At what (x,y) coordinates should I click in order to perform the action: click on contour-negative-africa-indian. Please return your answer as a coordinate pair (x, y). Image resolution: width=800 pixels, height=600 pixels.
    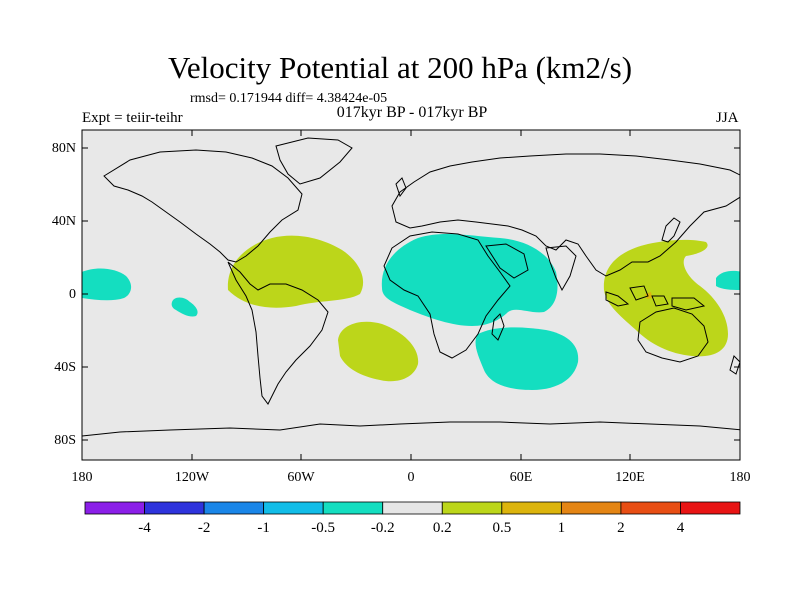
    Looking at the image, I should click on (469, 279).